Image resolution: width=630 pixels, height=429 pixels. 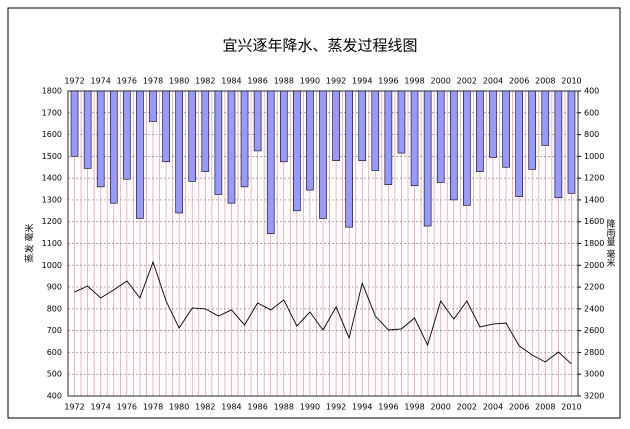 I want to click on y2-tick-label: 400, so click(x=591, y=91).